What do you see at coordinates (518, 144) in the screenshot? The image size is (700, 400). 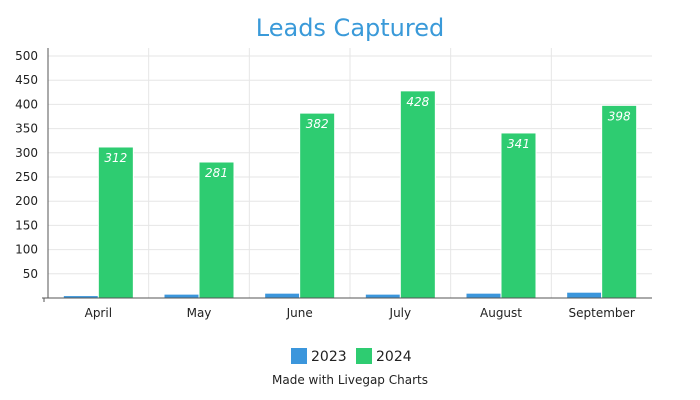 I see `data-label-august: 341` at bounding box center [518, 144].